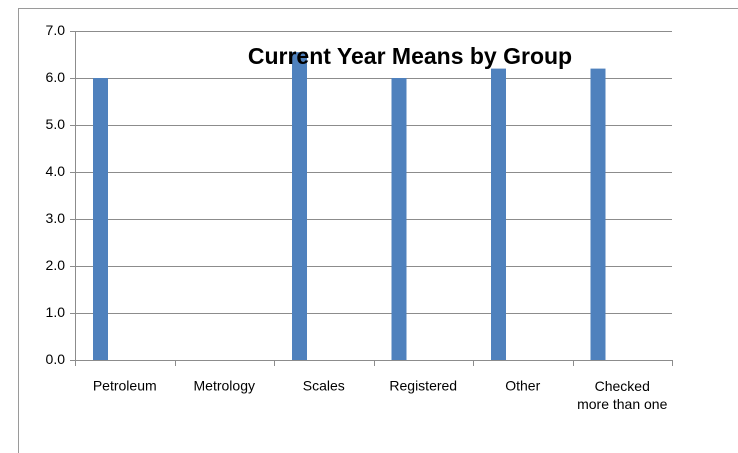  What do you see at coordinates (56, 218) in the screenshot?
I see `y-tick-label: 3.0` at bounding box center [56, 218].